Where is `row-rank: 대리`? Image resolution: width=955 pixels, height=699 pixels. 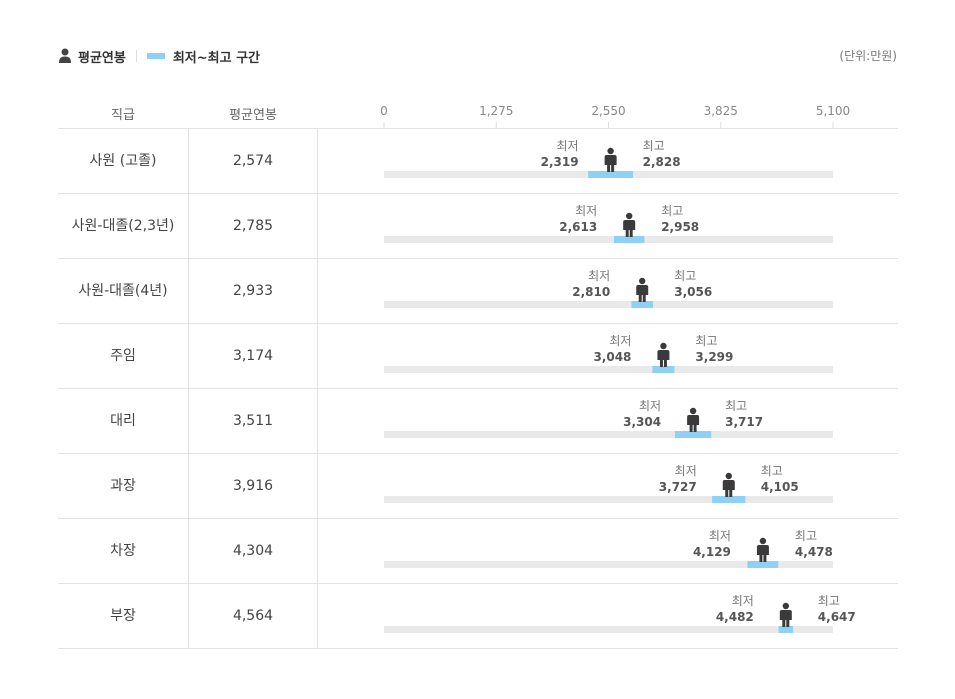
row-rank: 대리 is located at coordinates (123, 421).